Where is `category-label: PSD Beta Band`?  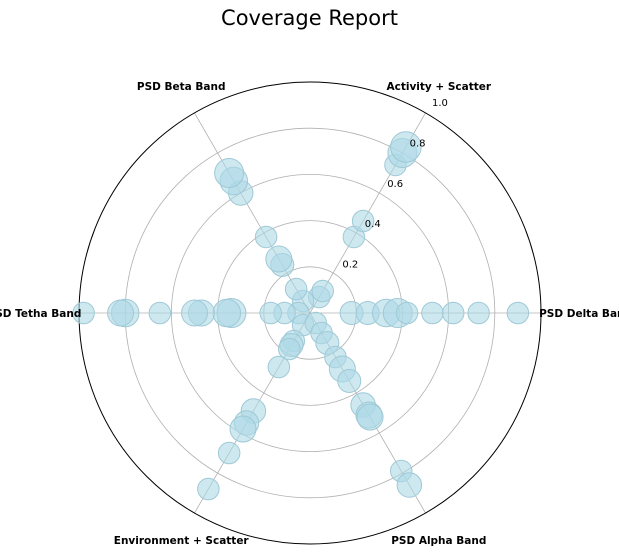 category-label: PSD Beta Band is located at coordinates (181, 87).